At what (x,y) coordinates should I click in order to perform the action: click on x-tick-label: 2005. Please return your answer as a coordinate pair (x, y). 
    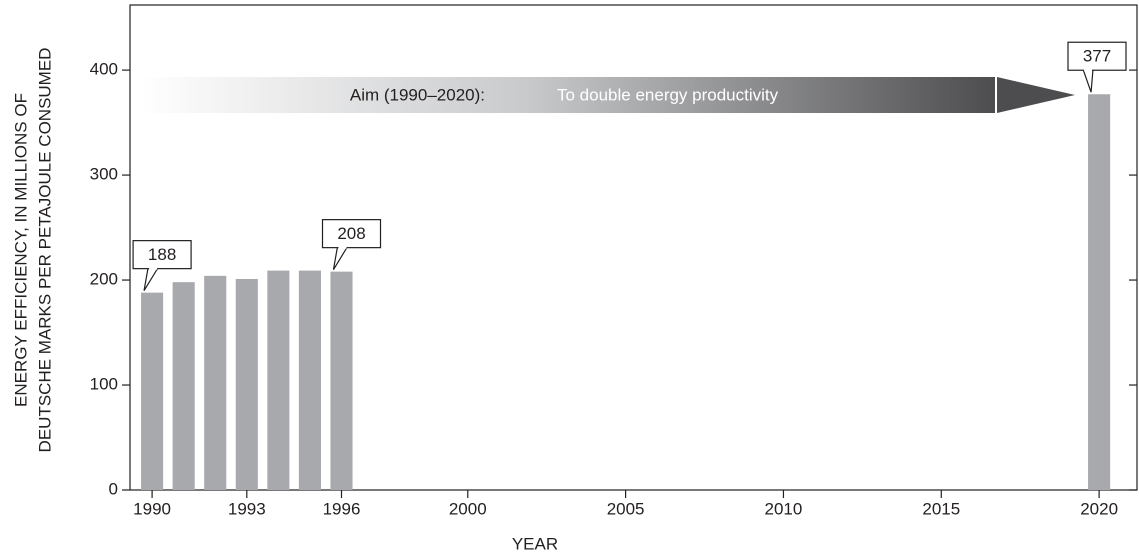
    Looking at the image, I should click on (626, 508).